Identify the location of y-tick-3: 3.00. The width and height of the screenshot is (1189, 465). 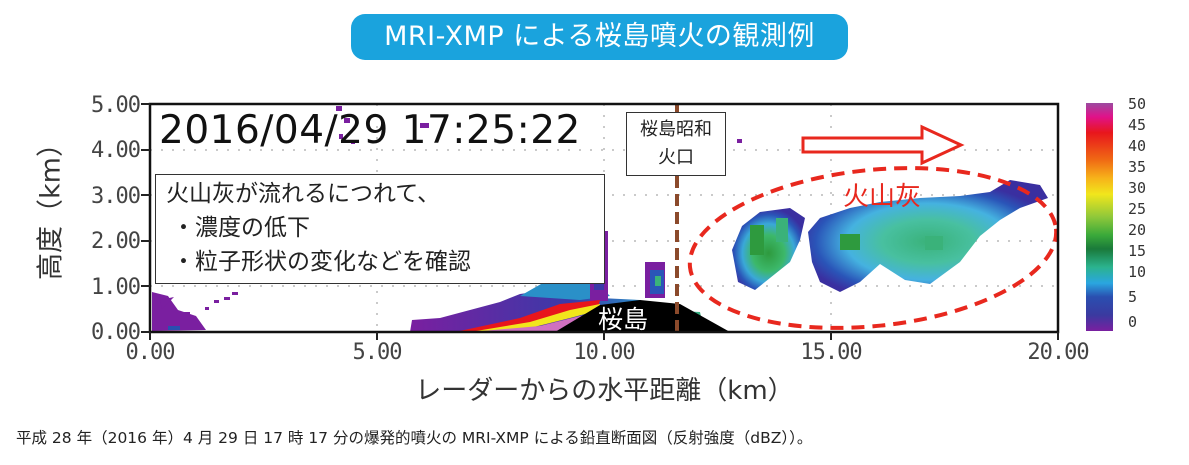
(116, 196).